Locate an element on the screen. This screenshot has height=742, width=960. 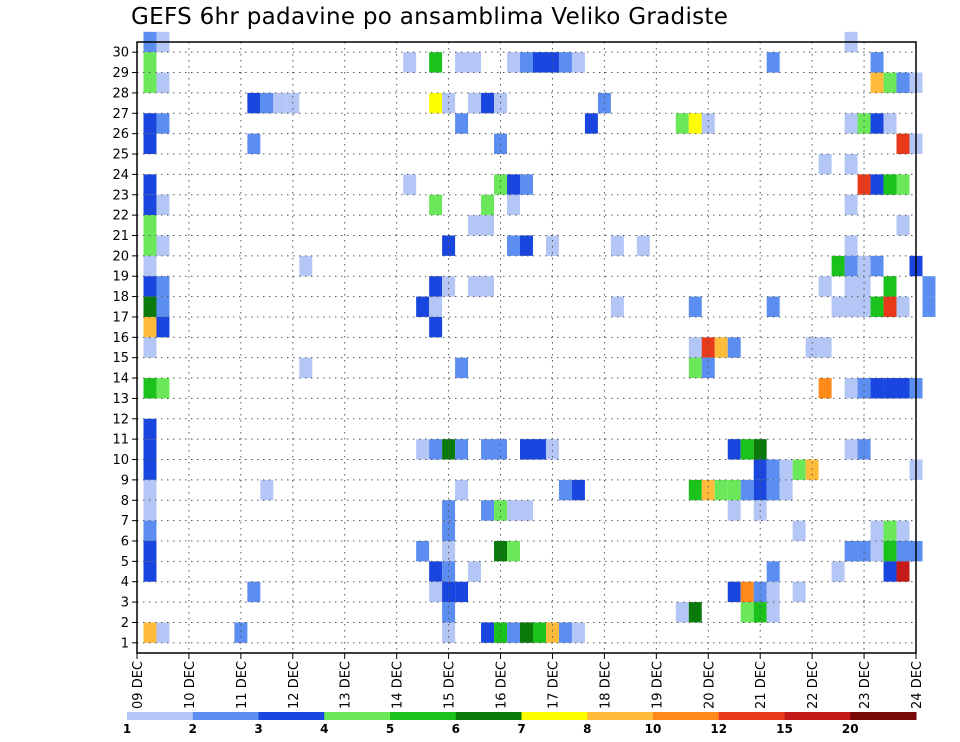
colorbar-label: 12 is located at coordinates (718, 729).